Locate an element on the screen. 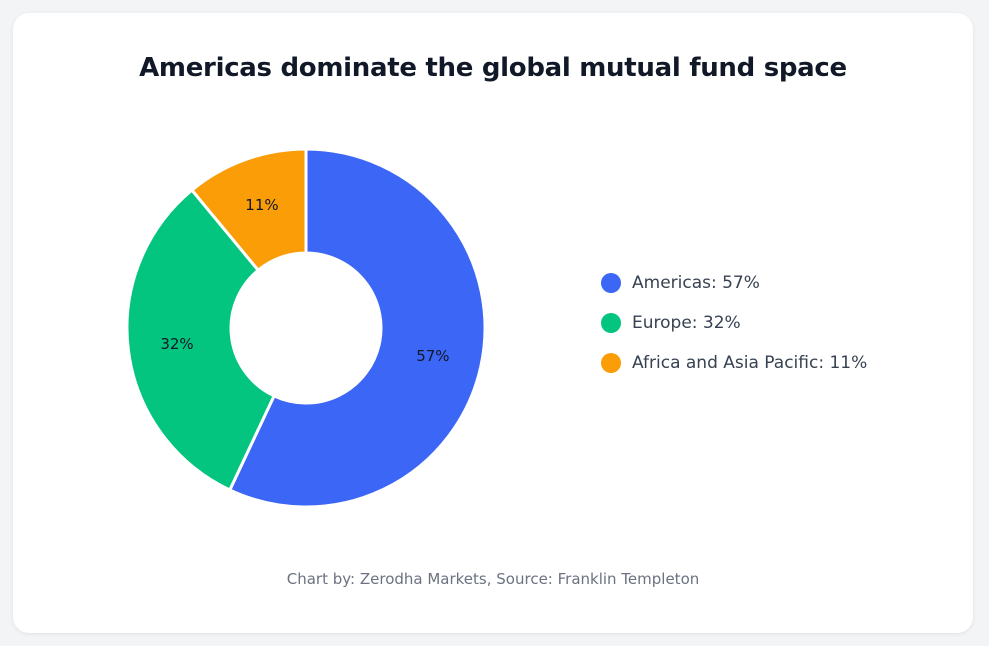 Image resolution: width=989 pixels, height=646 pixels. legend-swatch-europe is located at coordinates (611, 323).